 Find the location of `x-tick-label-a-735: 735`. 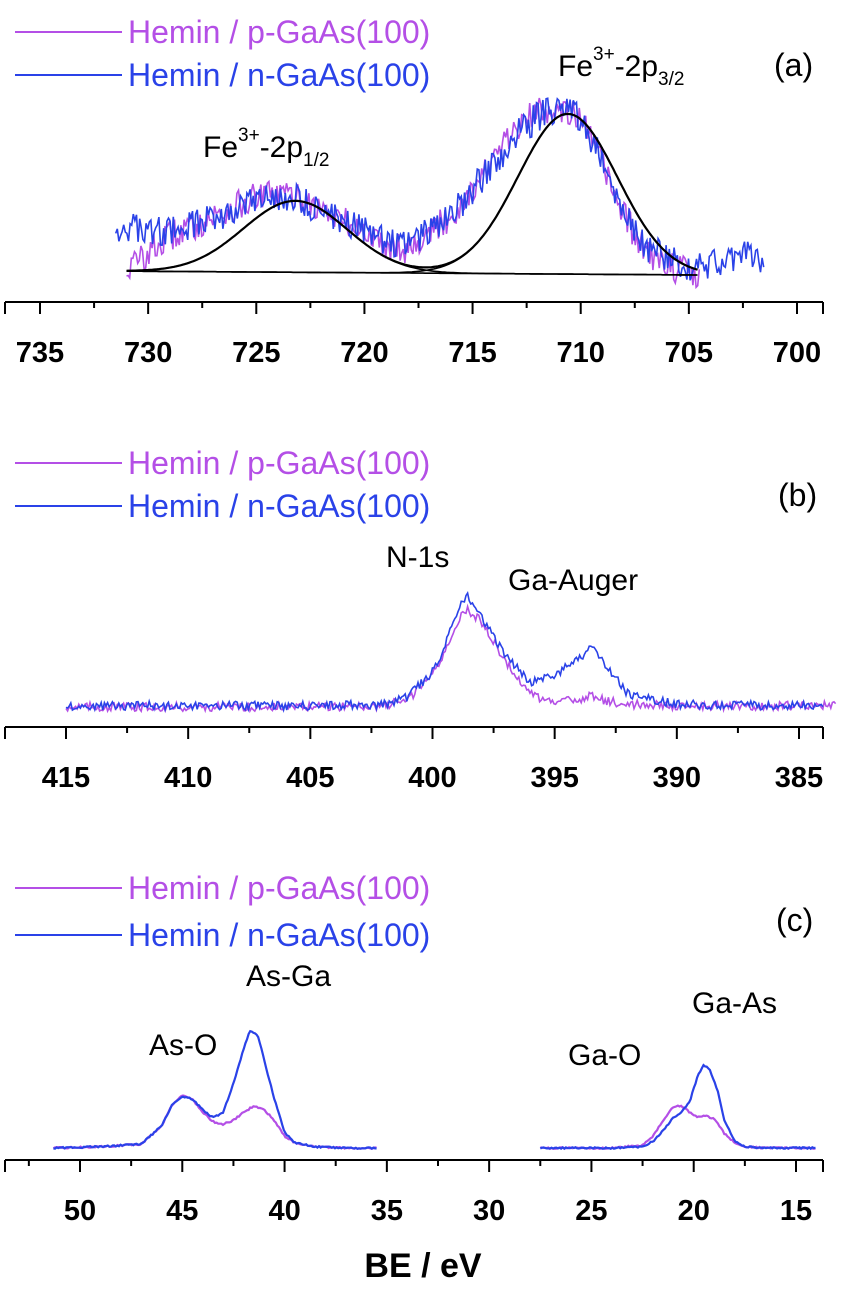

x-tick-label-a-735: 735 is located at coordinates (40, 353).